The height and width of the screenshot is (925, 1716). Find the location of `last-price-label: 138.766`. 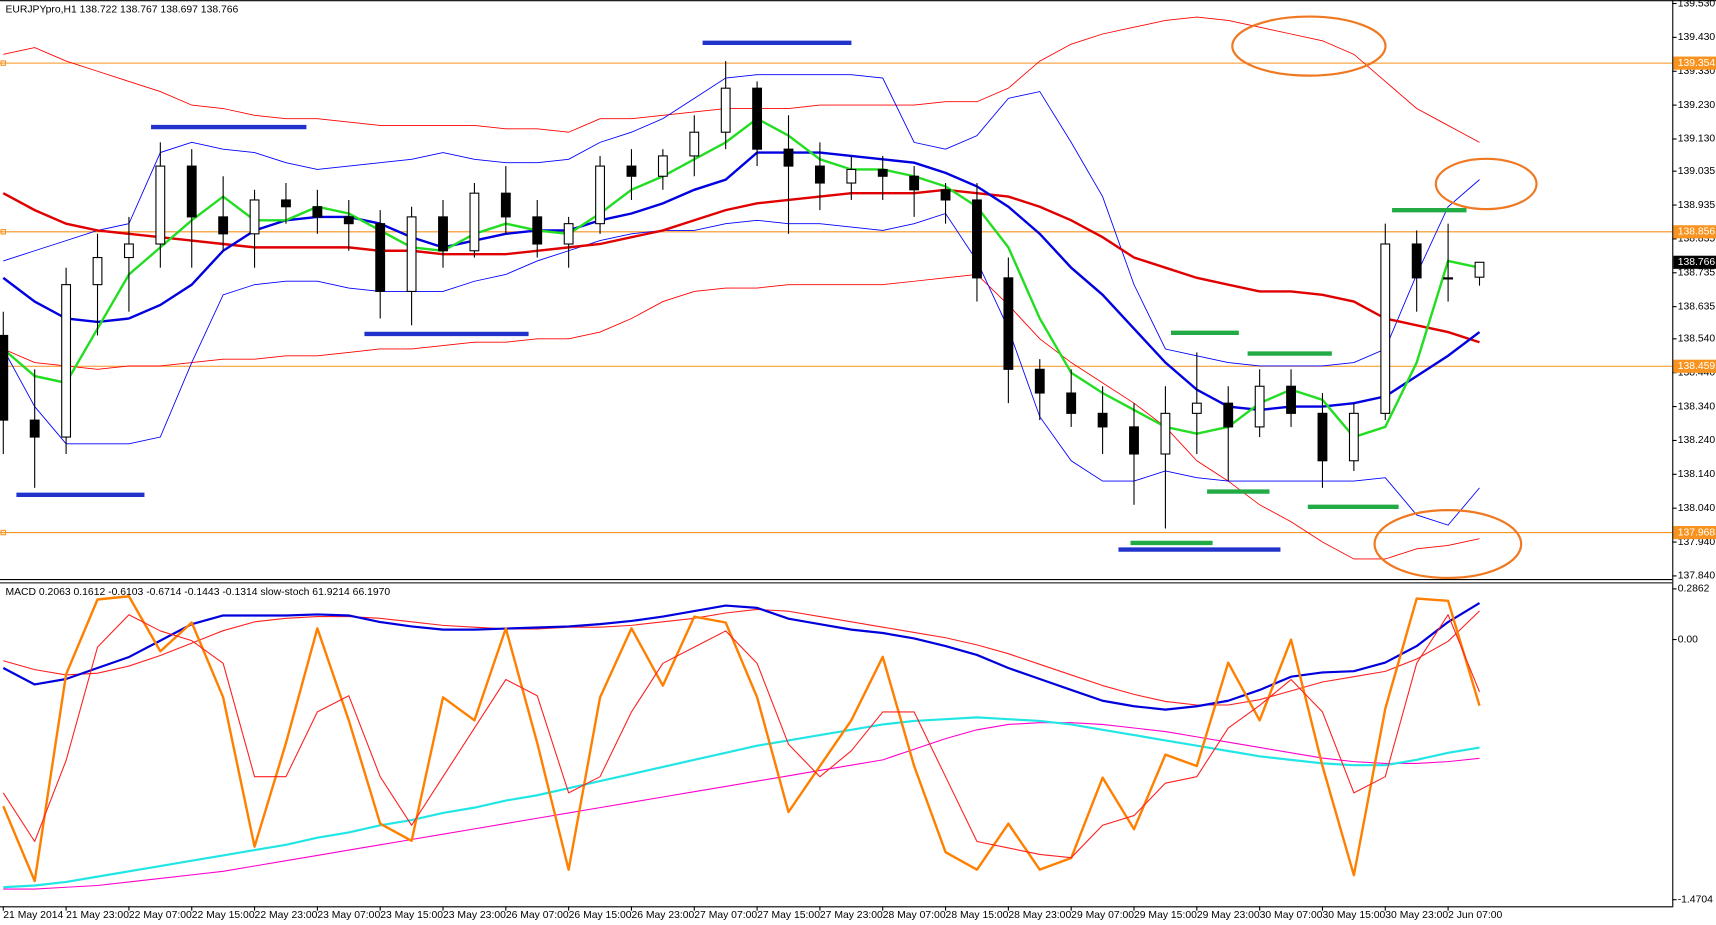

last-price-label: 138.766 is located at coordinates (1697, 262).